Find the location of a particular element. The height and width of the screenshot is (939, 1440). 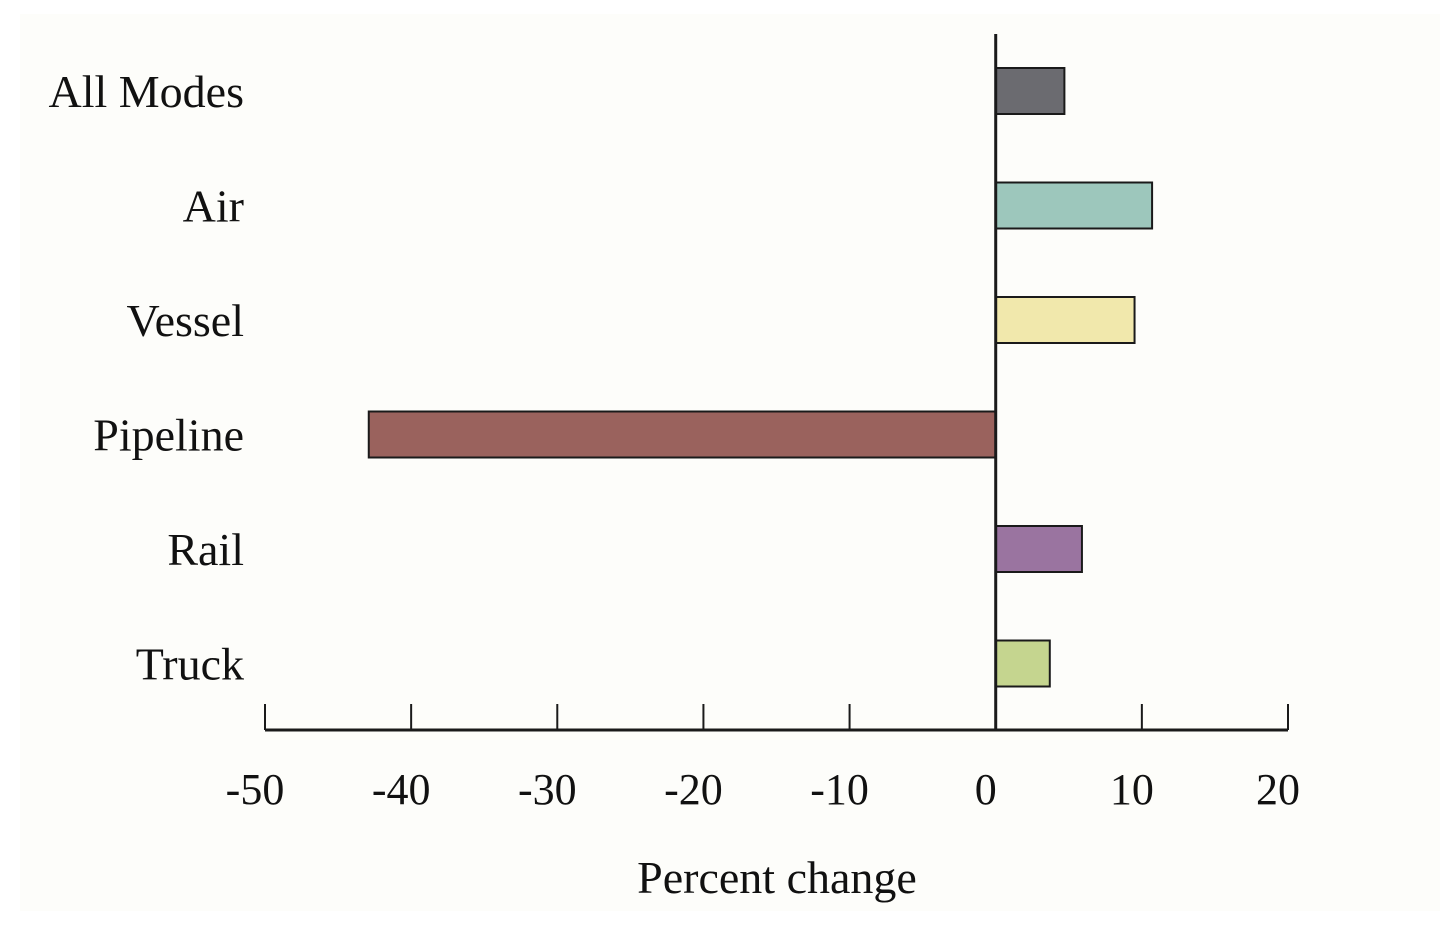

category-label-vessel: Vessel is located at coordinates (185, 320).